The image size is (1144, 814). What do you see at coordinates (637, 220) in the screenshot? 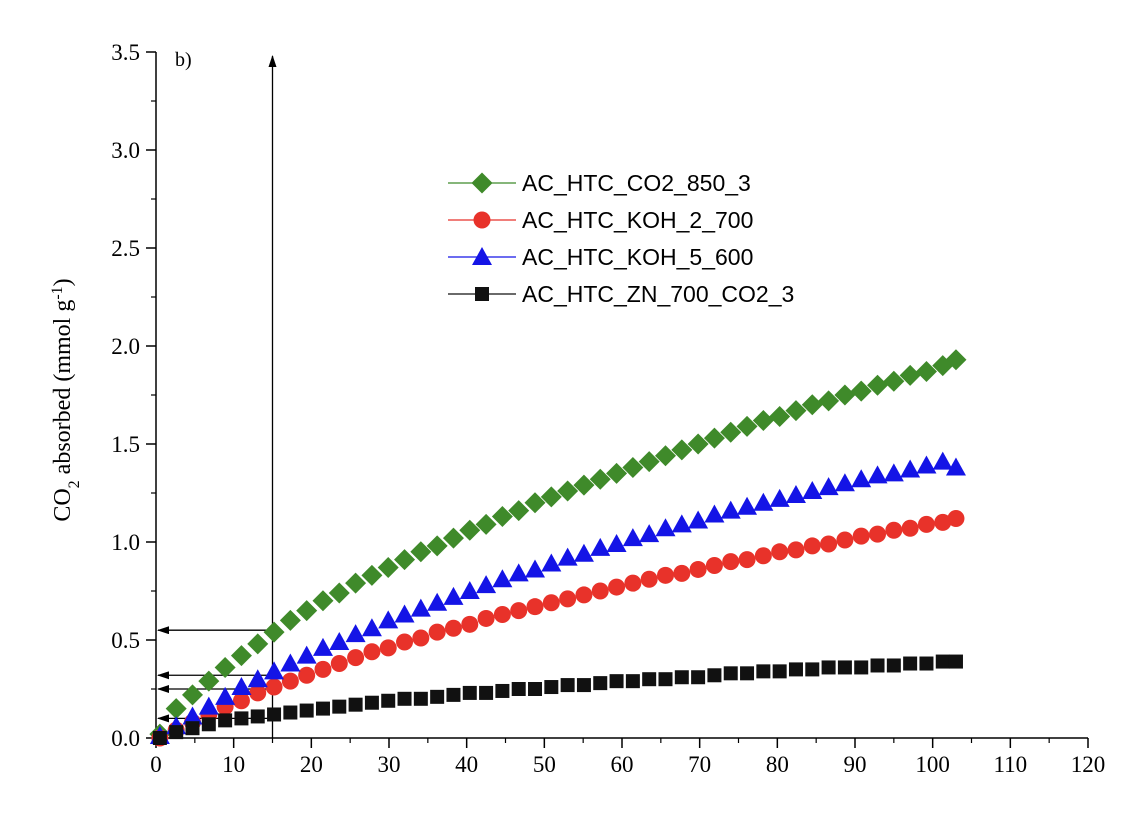
I see `legend-label: AC_HTC_KOH_2_700` at bounding box center [637, 220].